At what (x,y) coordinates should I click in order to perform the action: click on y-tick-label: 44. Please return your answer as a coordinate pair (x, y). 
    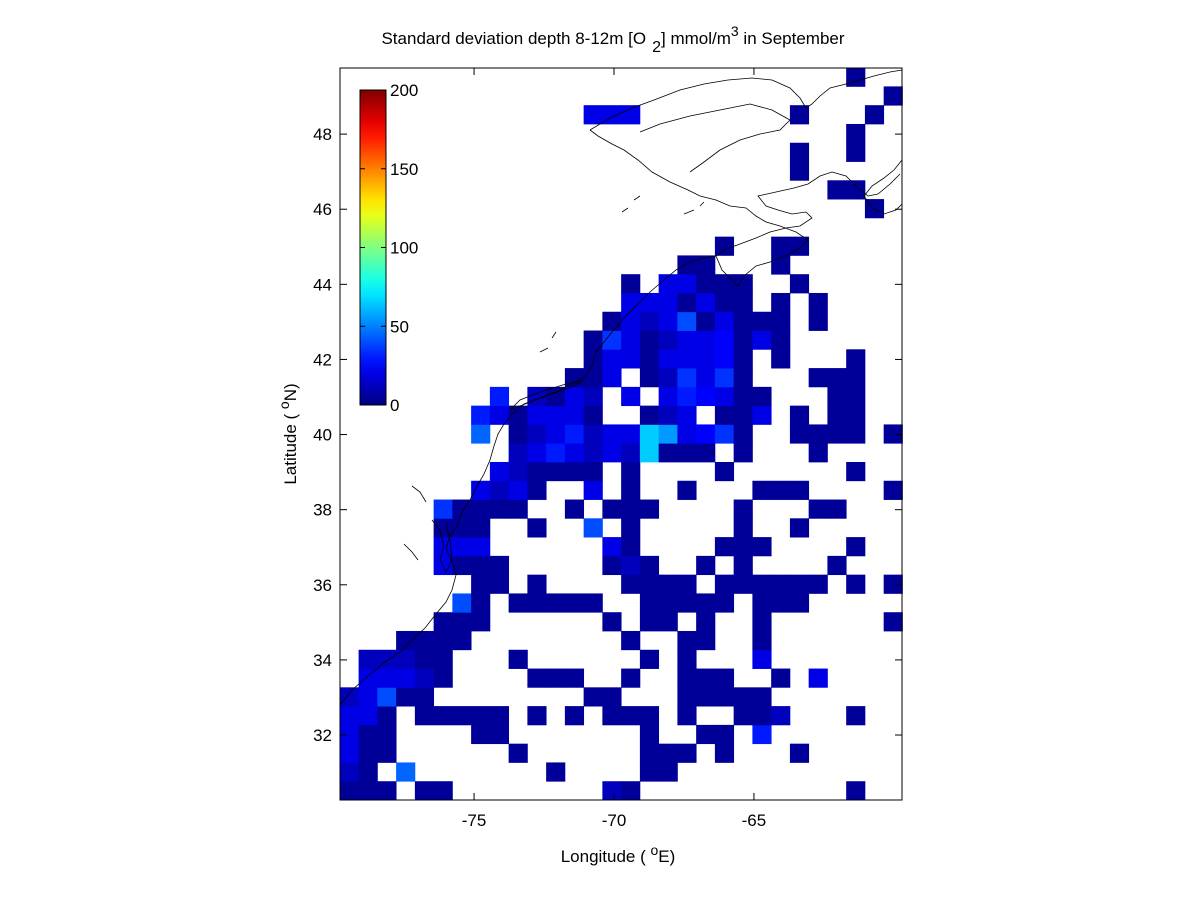
    Looking at the image, I should click on (322, 284).